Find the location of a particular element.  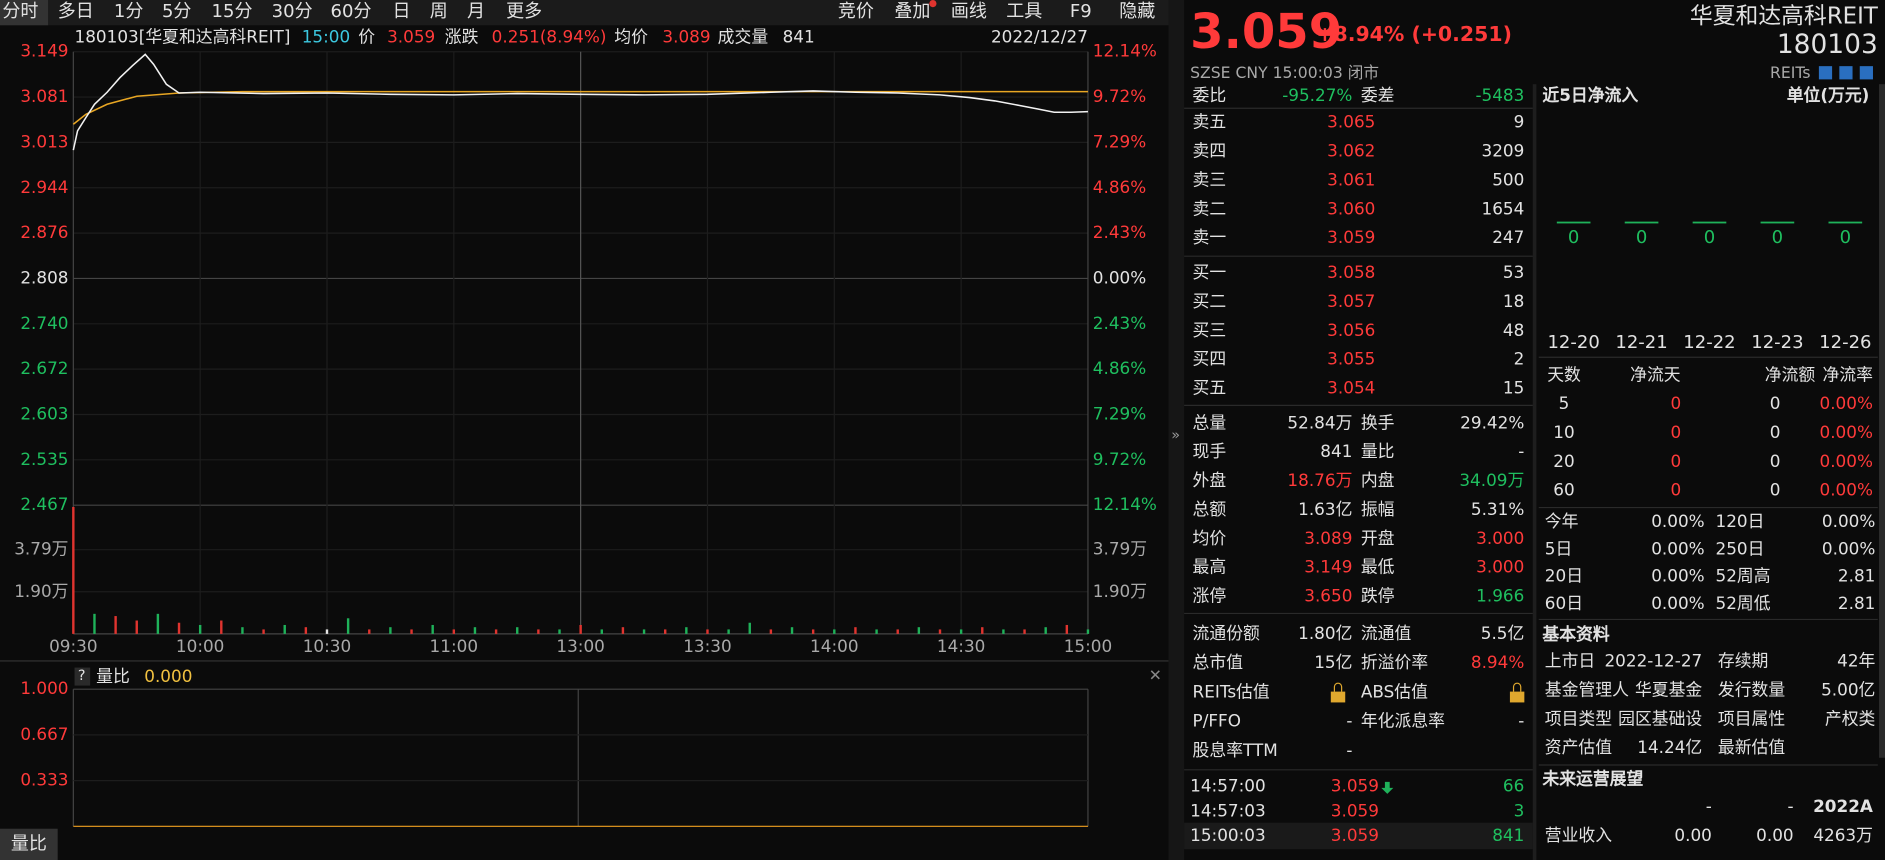

tool-button: F9 is located at coordinates (1081, 11).